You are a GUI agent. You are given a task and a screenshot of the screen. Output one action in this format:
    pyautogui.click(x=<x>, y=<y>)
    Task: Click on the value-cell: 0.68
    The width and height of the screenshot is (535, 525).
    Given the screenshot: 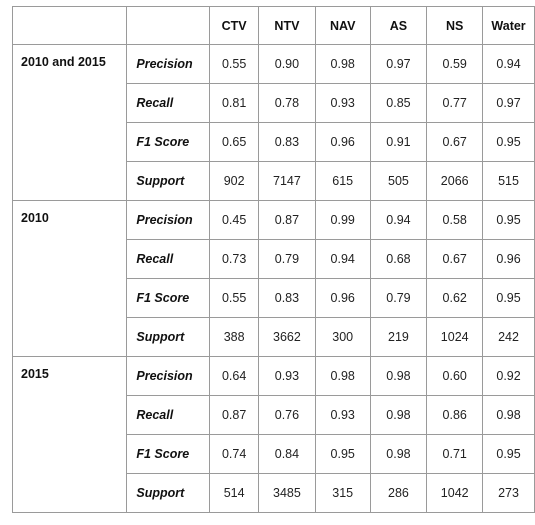 What is the action you would take?
    pyautogui.click(x=398, y=259)
    